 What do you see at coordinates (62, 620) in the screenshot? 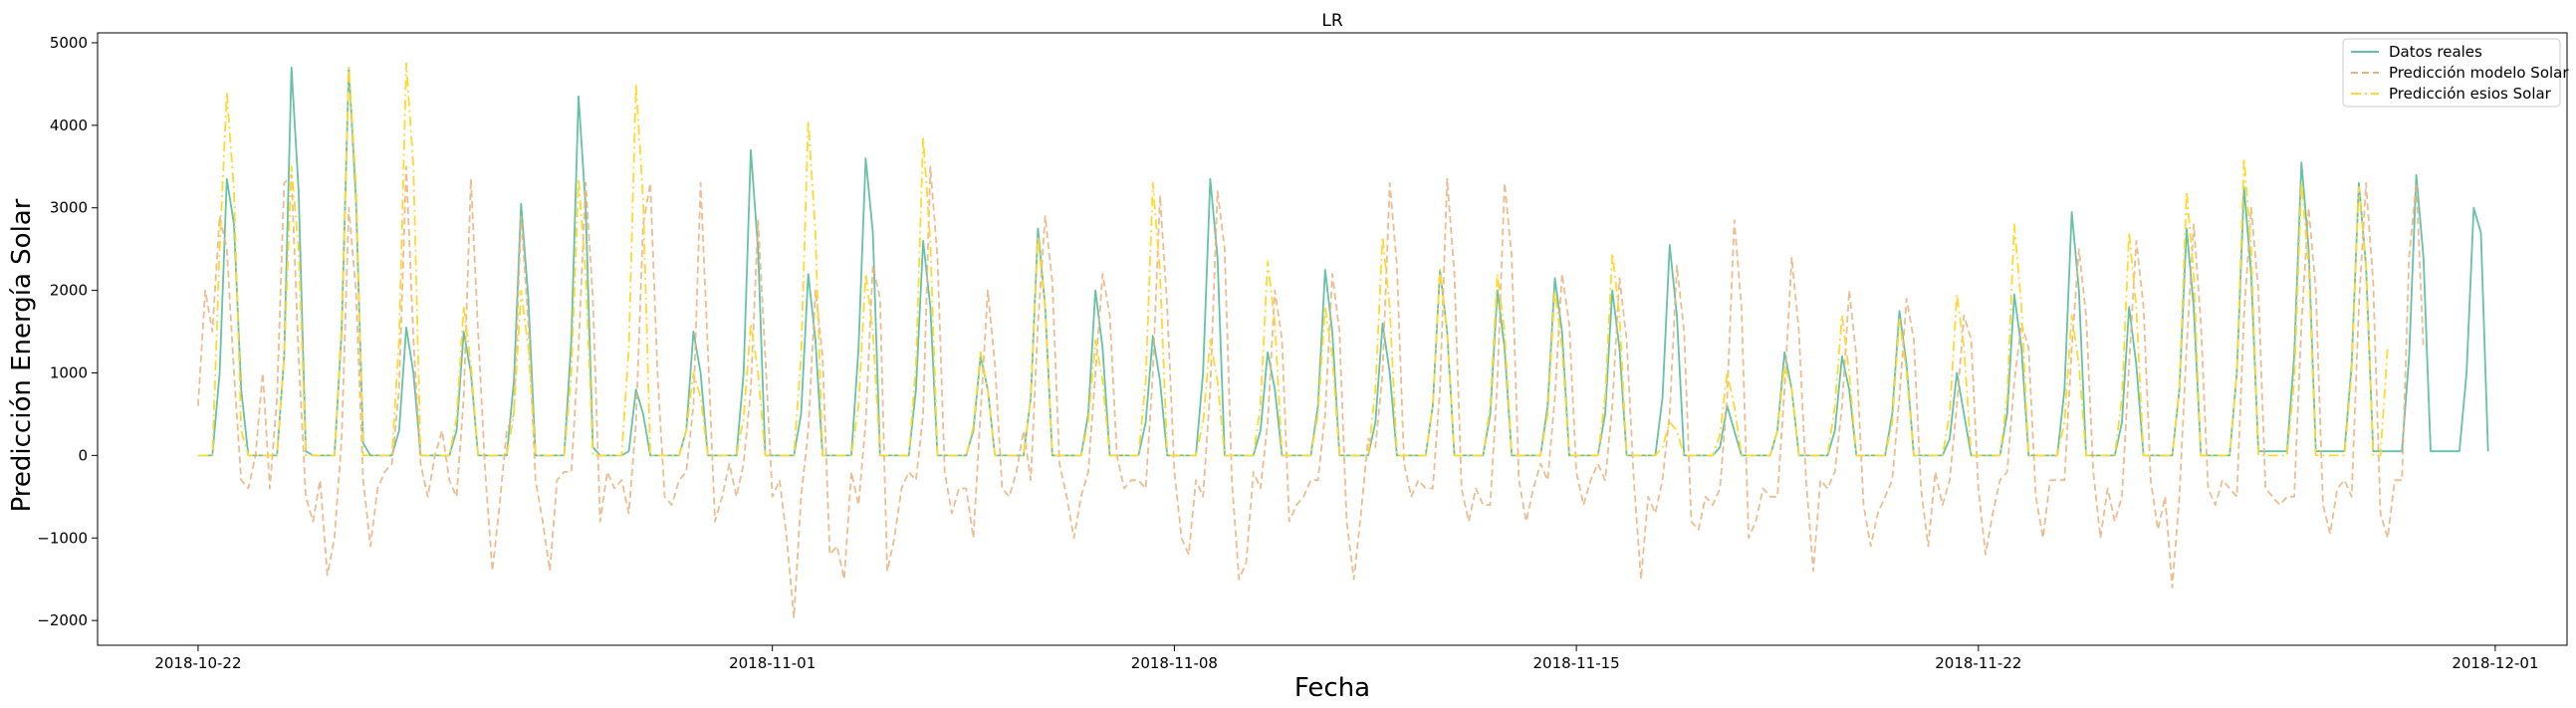
I see `y-tick-label: −2000` at bounding box center [62, 620].